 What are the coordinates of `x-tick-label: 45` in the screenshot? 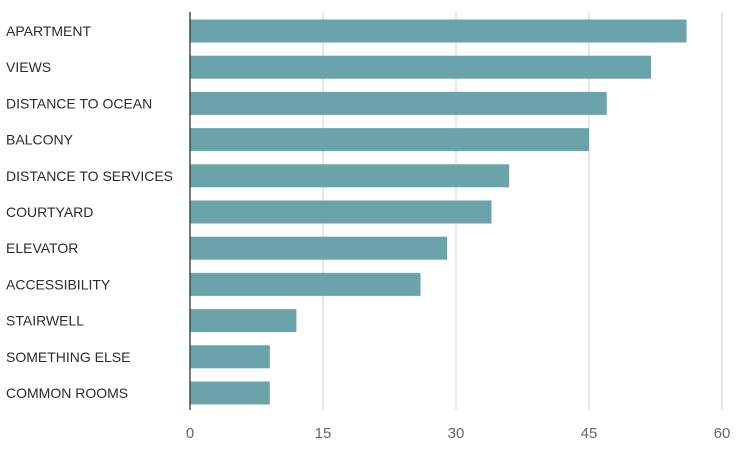 It's located at (589, 433).